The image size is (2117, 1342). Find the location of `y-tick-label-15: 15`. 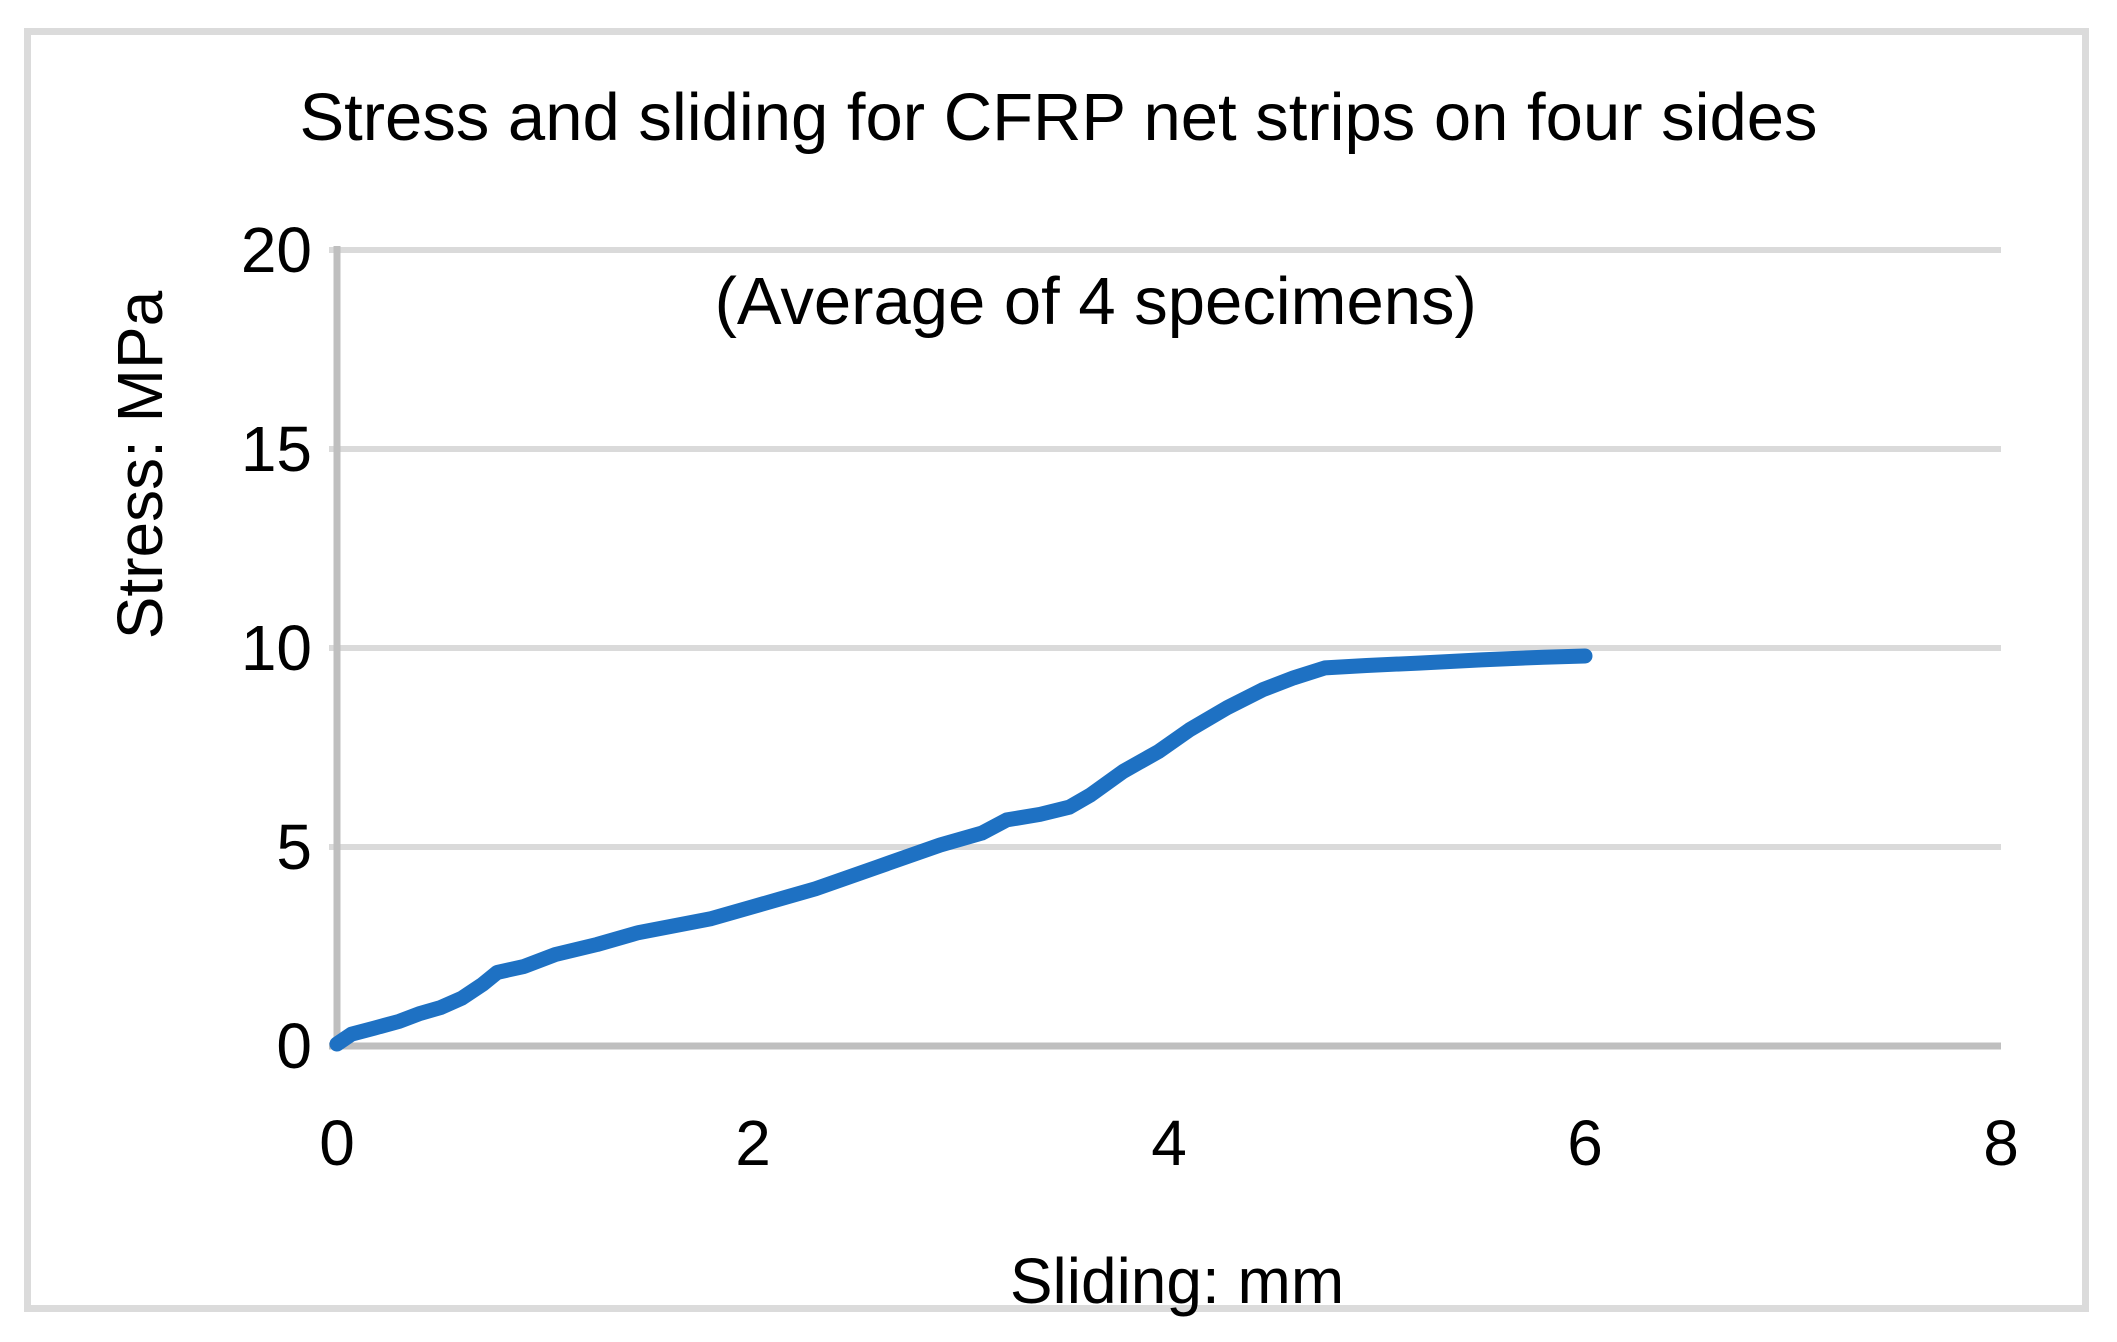

y-tick-label-15: 15 is located at coordinates (276, 449).